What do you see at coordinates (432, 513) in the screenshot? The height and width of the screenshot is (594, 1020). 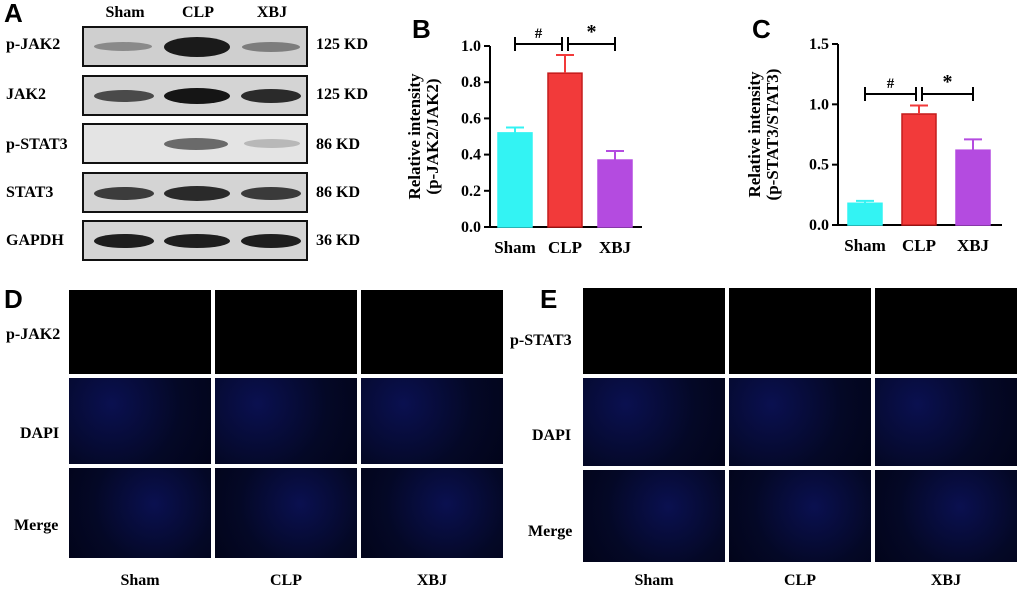 I see `fluor-d-merge-xbj` at bounding box center [432, 513].